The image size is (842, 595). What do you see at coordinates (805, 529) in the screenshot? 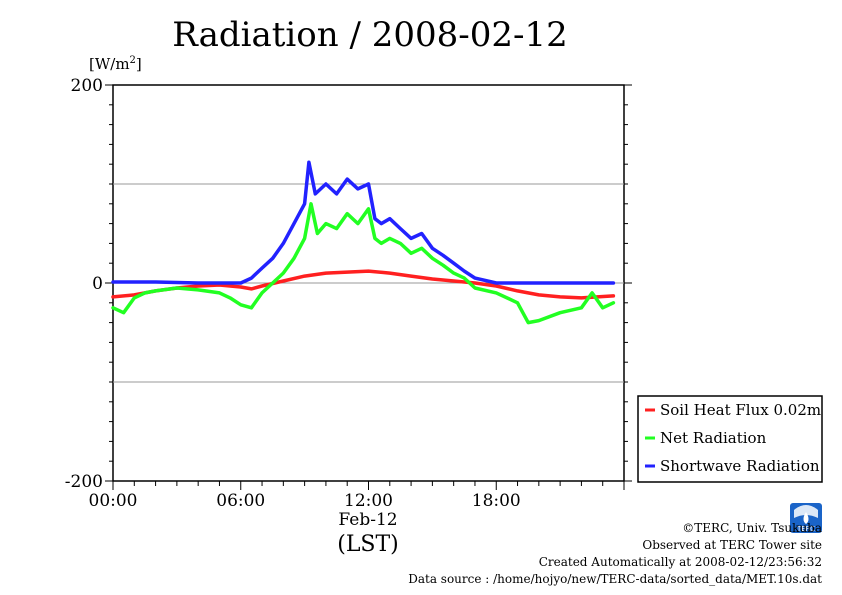
I see `logo-text: TERC` at bounding box center [805, 529].